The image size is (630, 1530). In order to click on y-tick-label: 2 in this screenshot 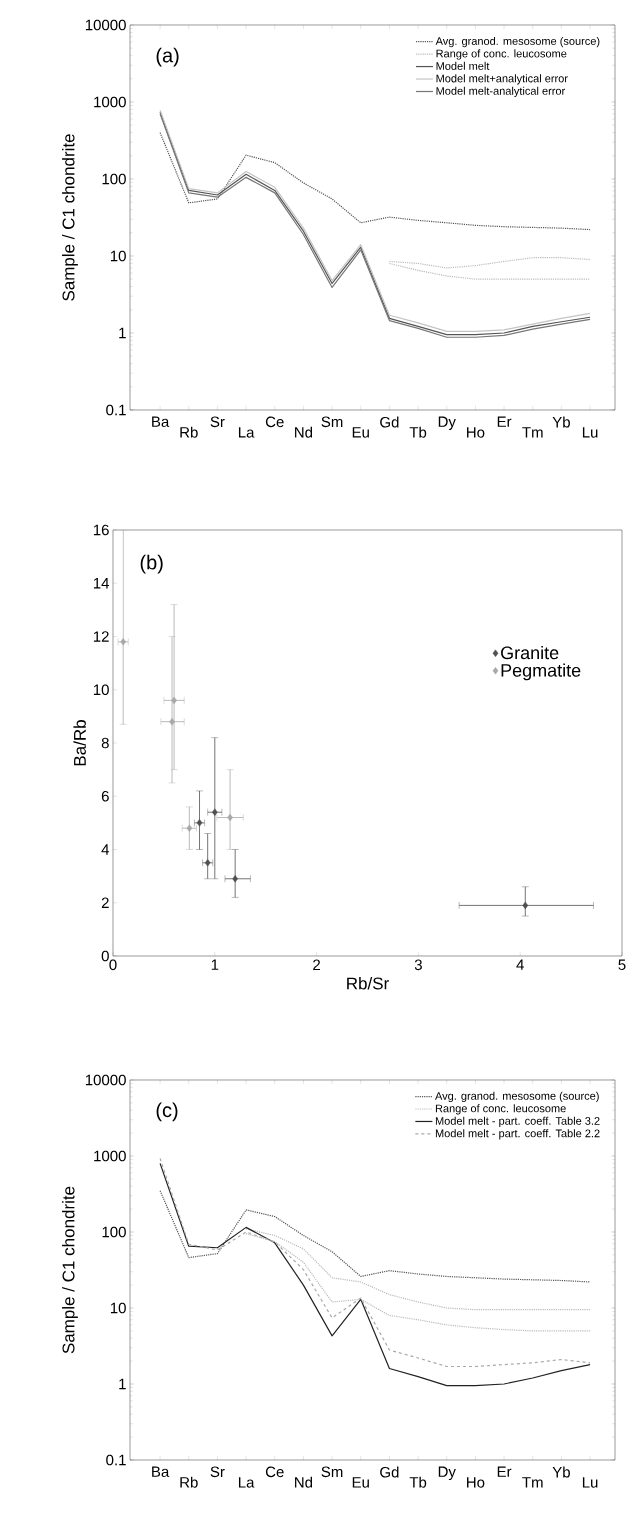, I will do `click(105, 902)`.